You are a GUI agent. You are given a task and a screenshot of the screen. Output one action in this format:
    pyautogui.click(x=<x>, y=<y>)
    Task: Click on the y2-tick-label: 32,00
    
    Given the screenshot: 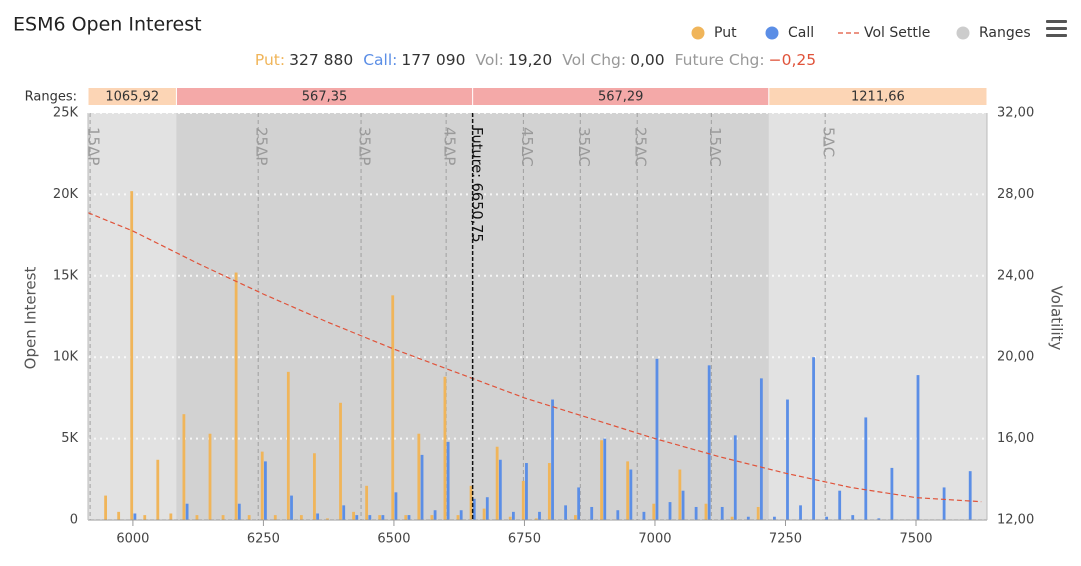 What is the action you would take?
    pyautogui.click(x=1015, y=113)
    